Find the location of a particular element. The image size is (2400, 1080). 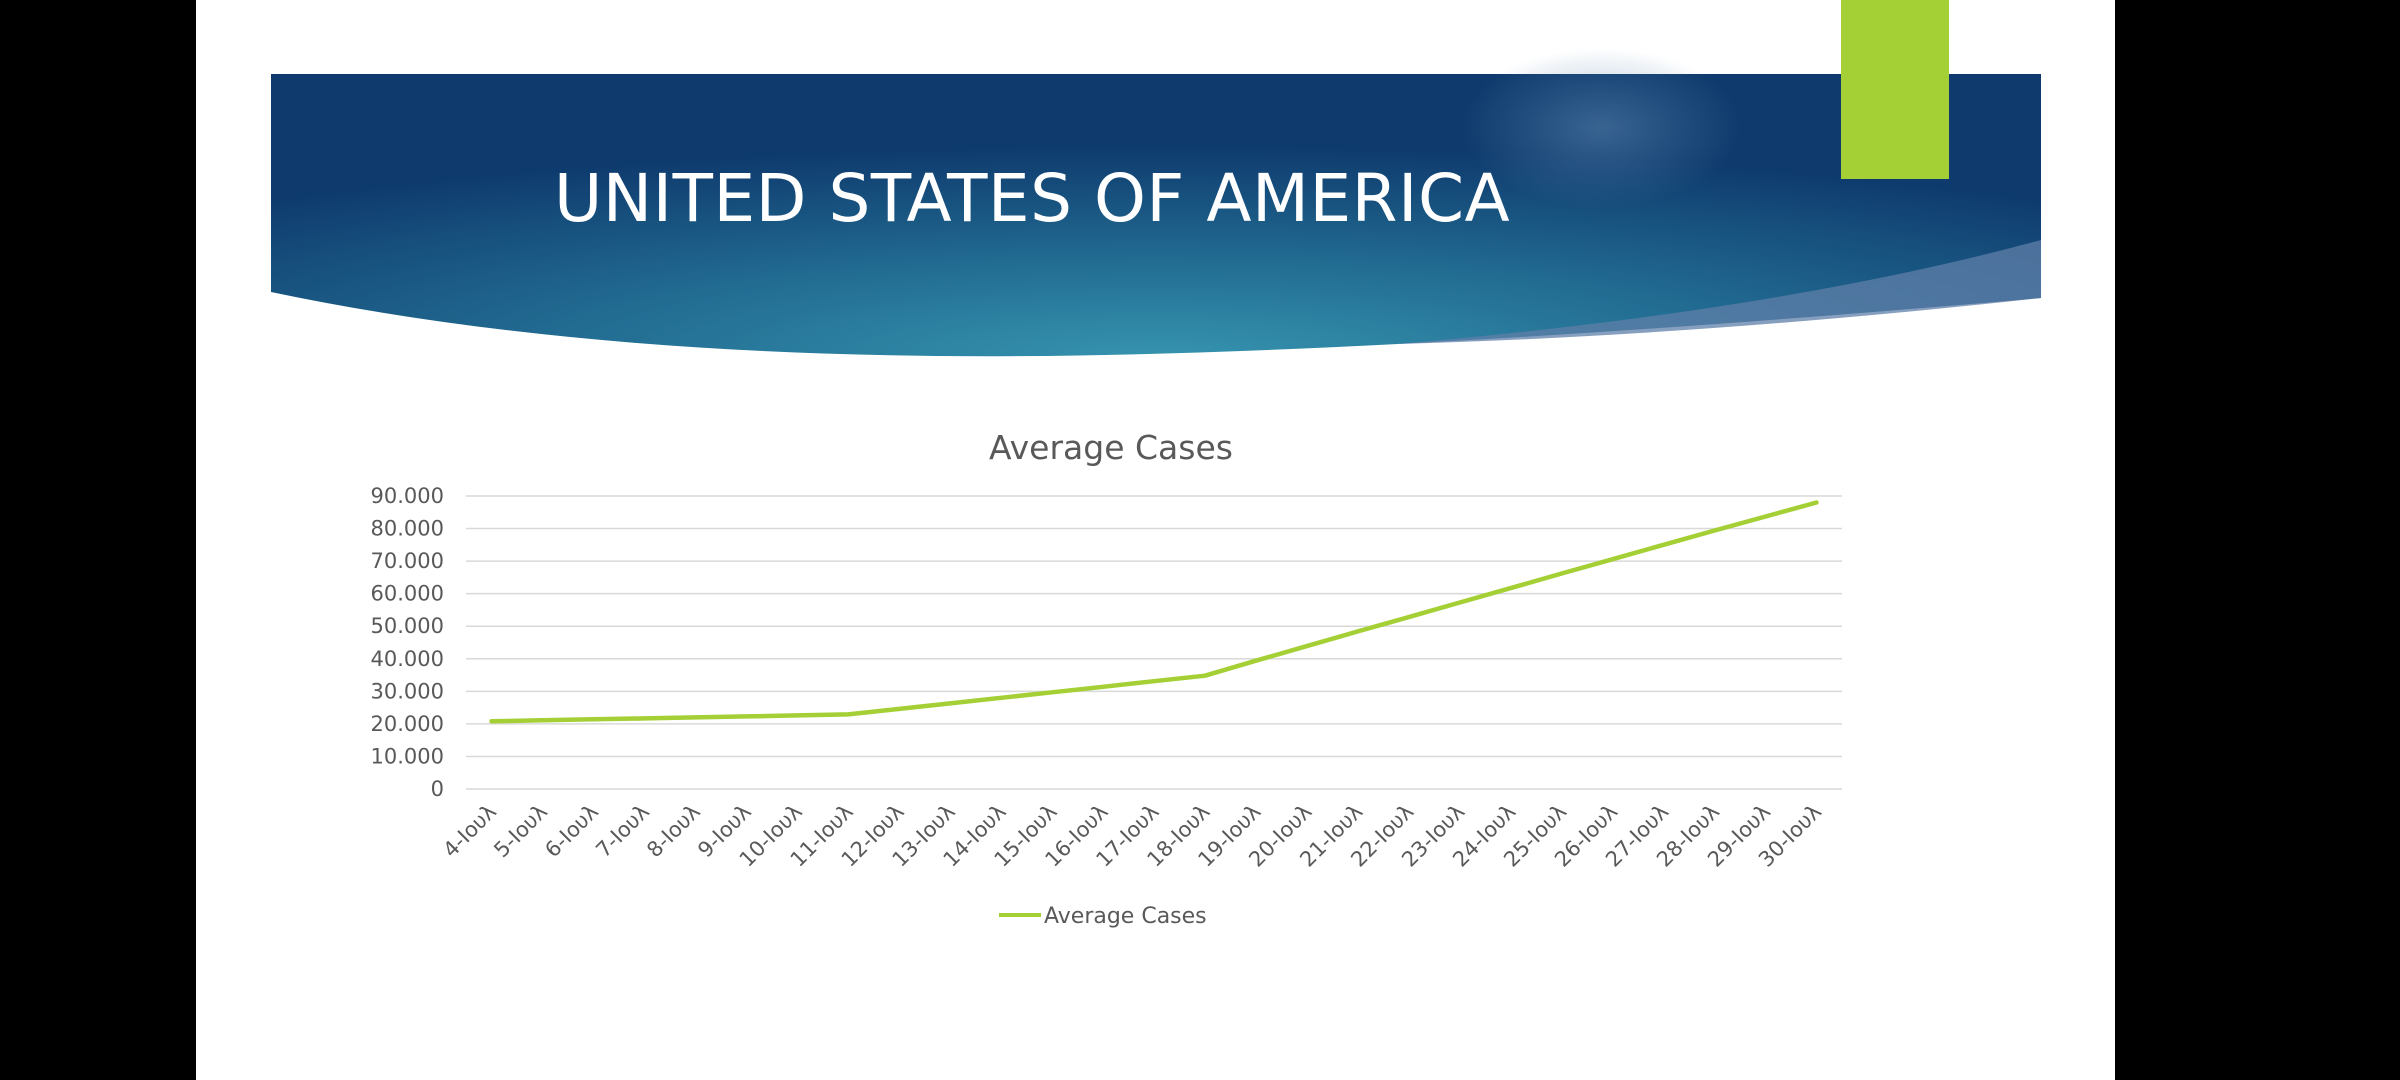

accent-tab is located at coordinates (1895, 89).